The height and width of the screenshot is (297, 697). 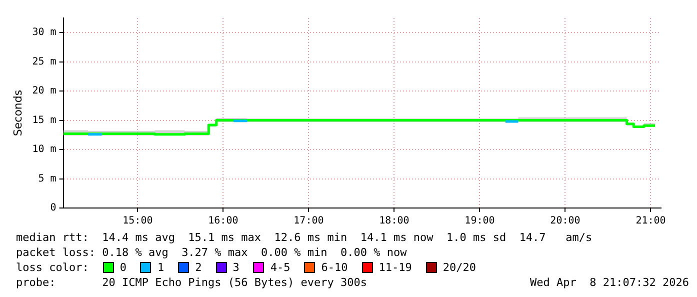 What do you see at coordinates (309, 221) in the screenshot?
I see `x-tick-label: 17:00` at bounding box center [309, 221].